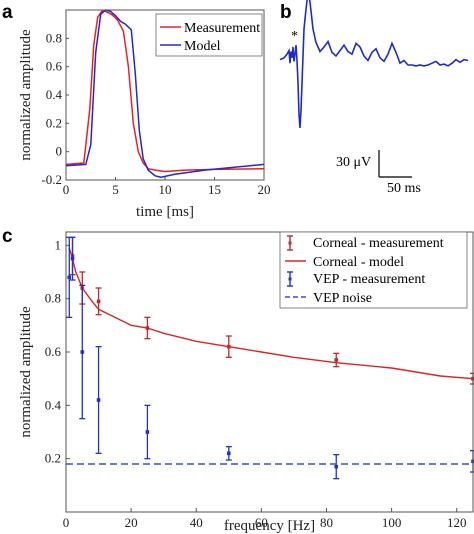 Image resolution: width=474 pixels, height=534 pixels. I want to click on panel-c-y-tick-label: 0.6, so click(53, 351).